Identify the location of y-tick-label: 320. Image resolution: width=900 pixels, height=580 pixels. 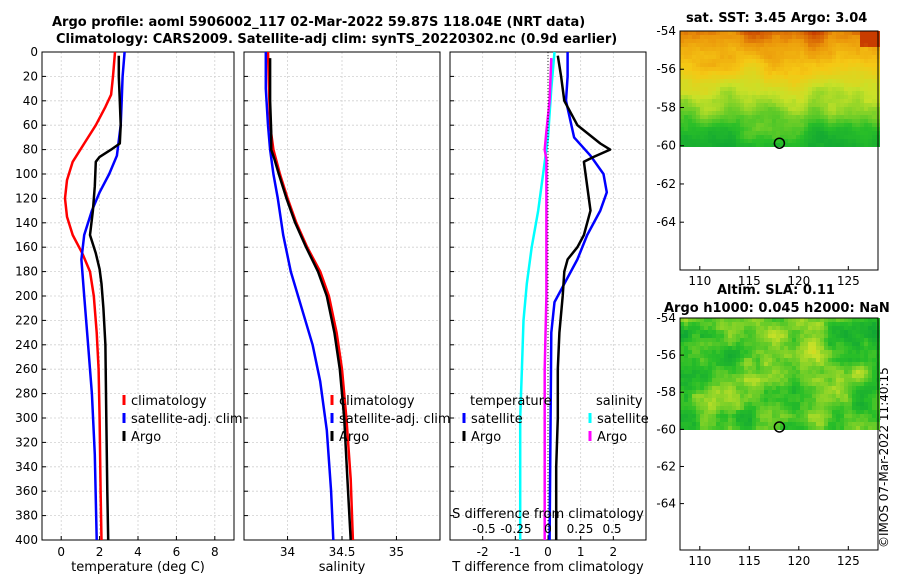
(26, 442).